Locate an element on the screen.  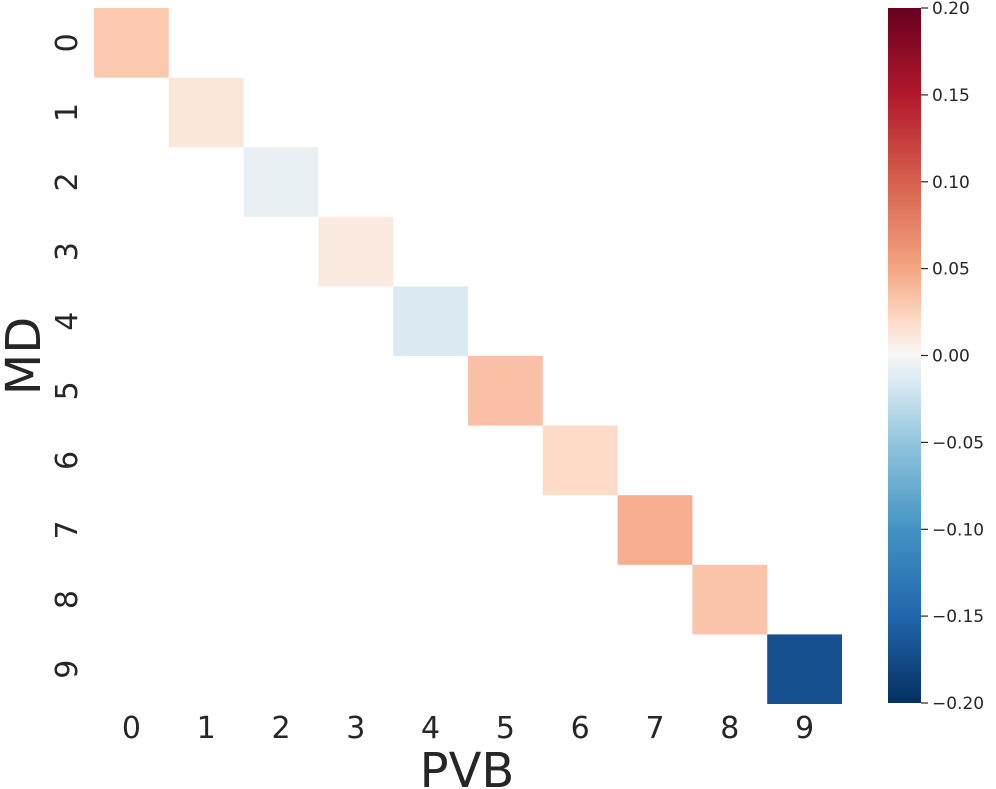
x-tick-label: 0 is located at coordinates (131, 728).